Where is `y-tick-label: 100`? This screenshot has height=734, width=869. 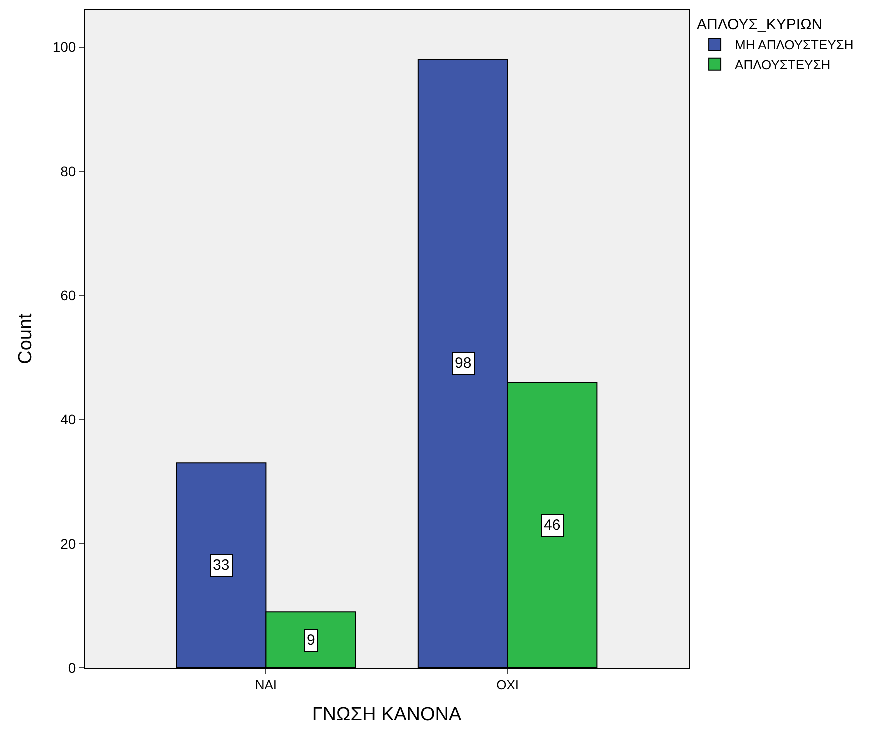
y-tick-label: 100 is located at coordinates (64, 47).